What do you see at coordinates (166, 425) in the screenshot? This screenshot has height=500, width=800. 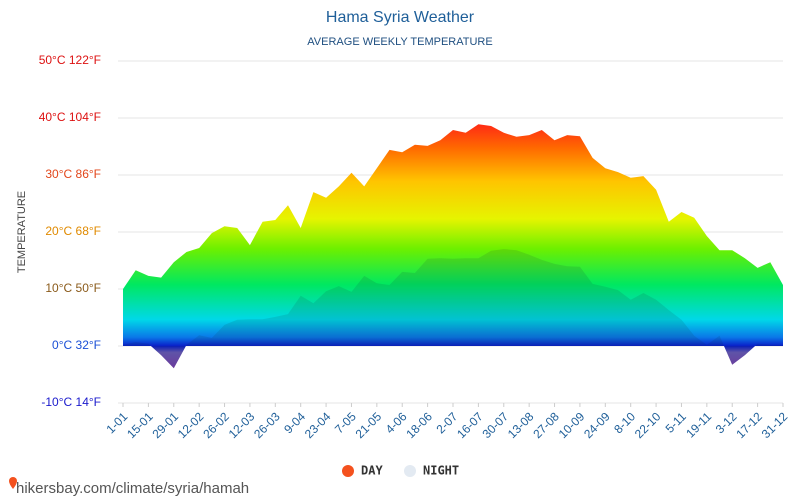 I see `x-tick-label: 29-01` at bounding box center [166, 425].